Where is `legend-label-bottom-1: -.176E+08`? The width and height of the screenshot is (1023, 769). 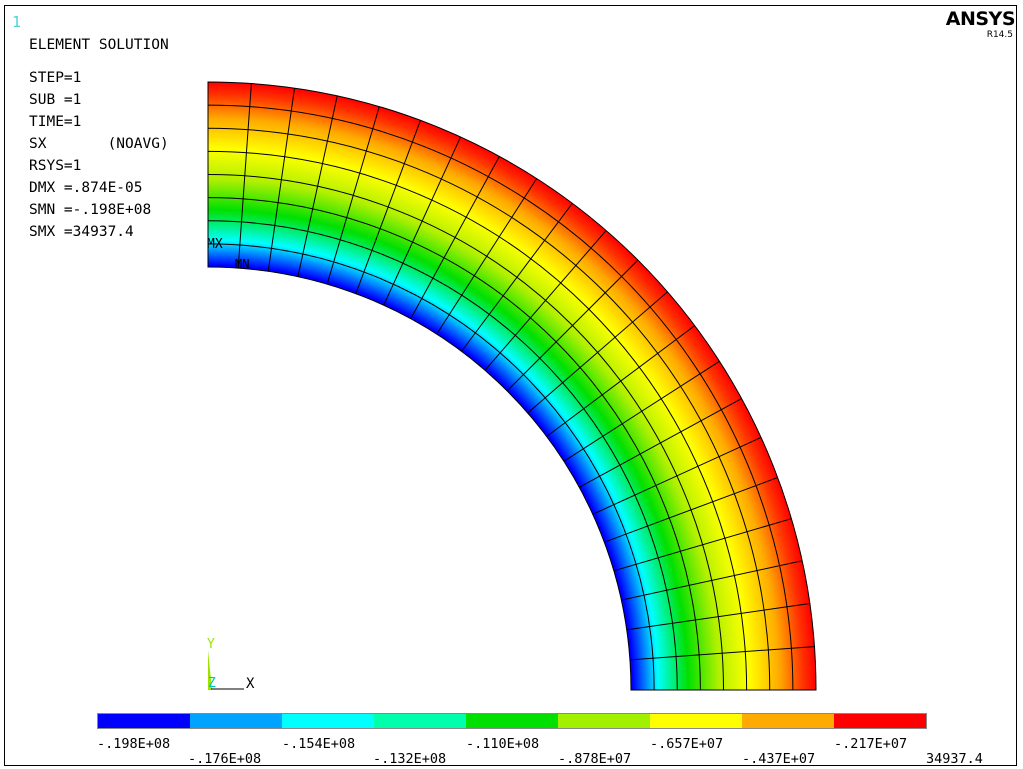 legend-label-bottom-1: -.176E+08 is located at coordinates (225, 759).